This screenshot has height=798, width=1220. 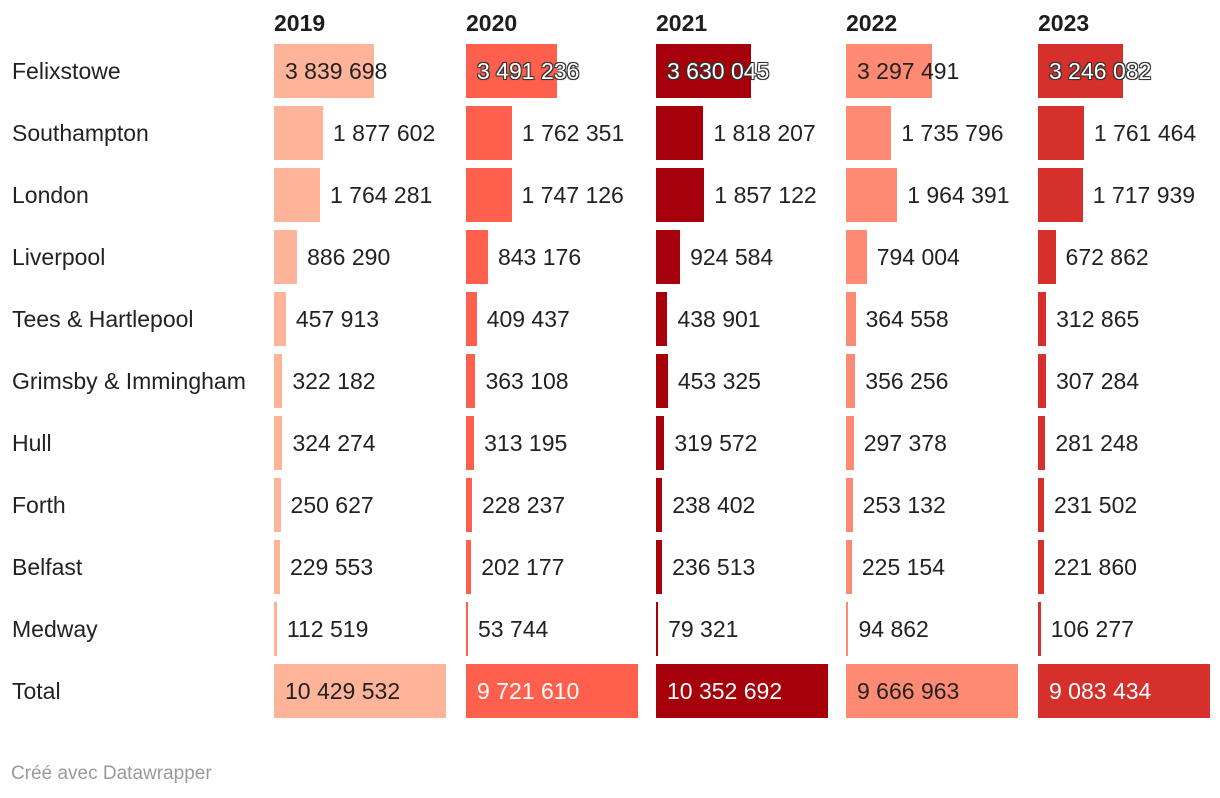 What do you see at coordinates (850, 443) in the screenshot?
I see `bar-hull-2022` at bounding box center [850, 443].